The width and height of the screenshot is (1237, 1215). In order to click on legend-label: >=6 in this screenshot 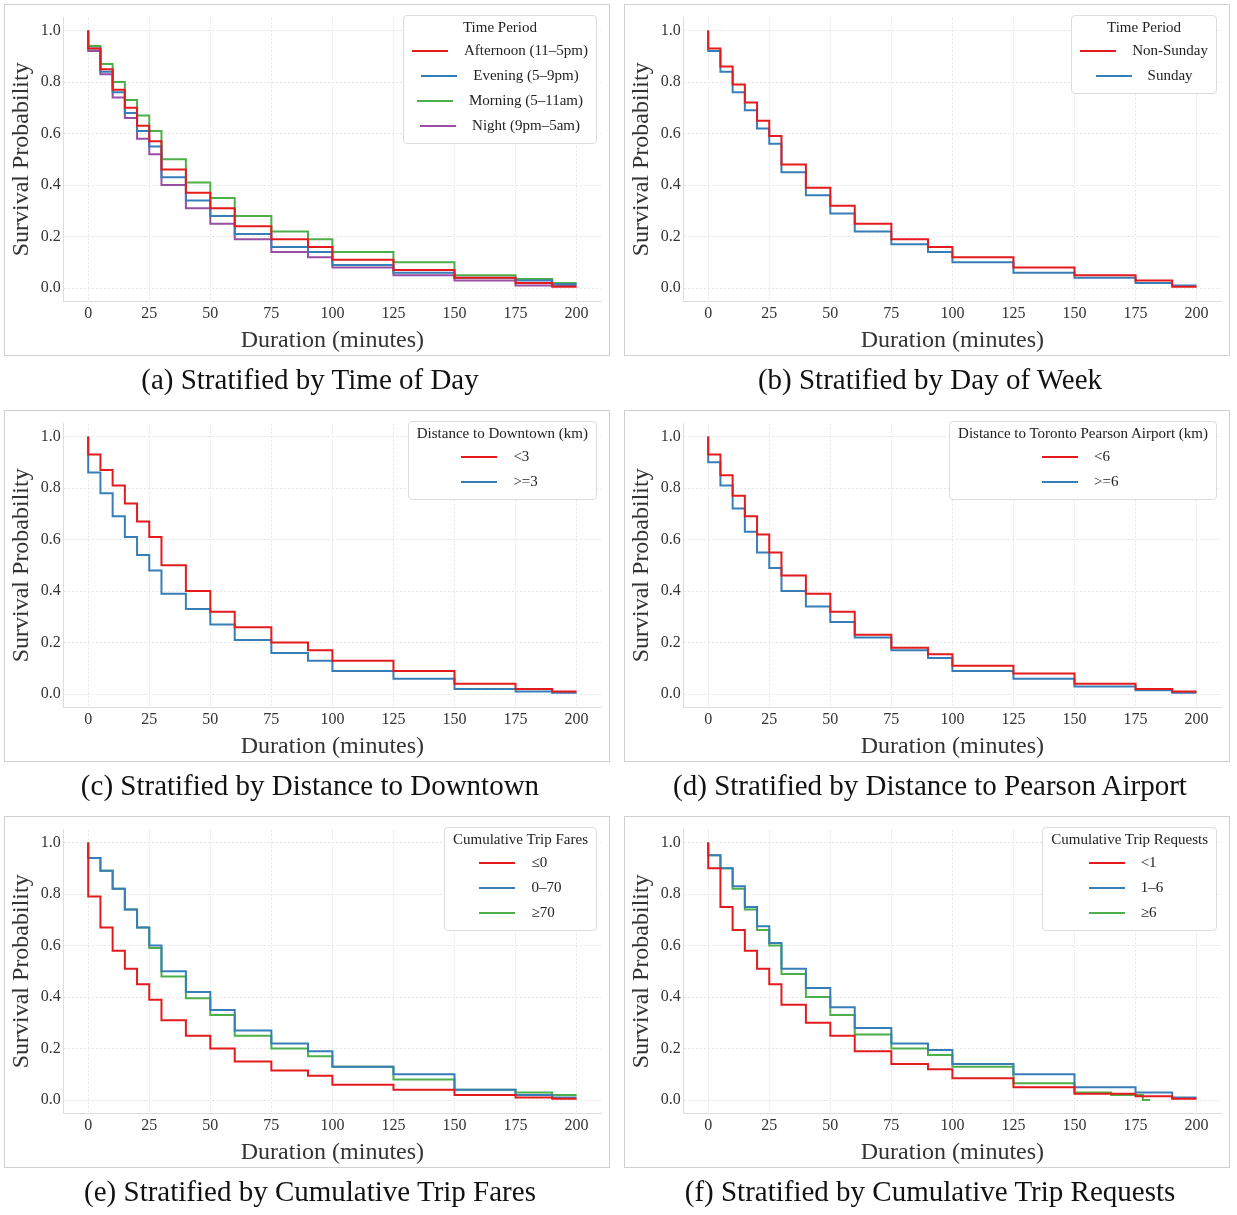, I will do `click(1107, 481)`.